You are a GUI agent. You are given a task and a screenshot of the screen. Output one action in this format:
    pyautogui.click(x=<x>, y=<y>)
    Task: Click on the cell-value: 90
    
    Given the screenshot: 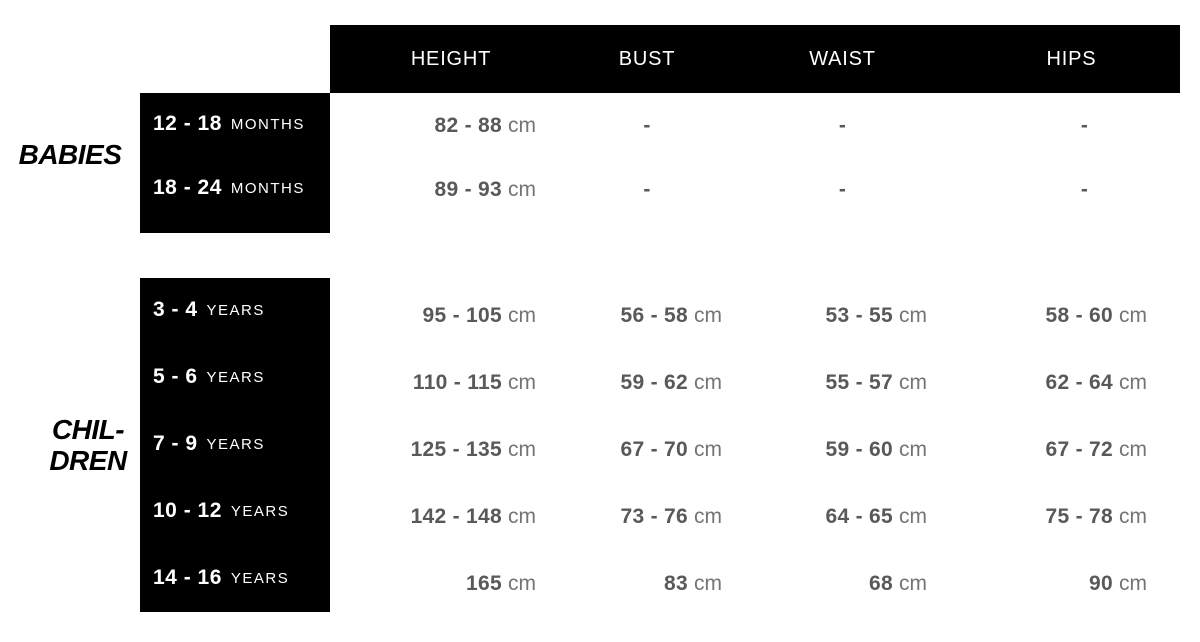 What is the action you would take?
    pyautogui.click(x=1101, y=583)
    